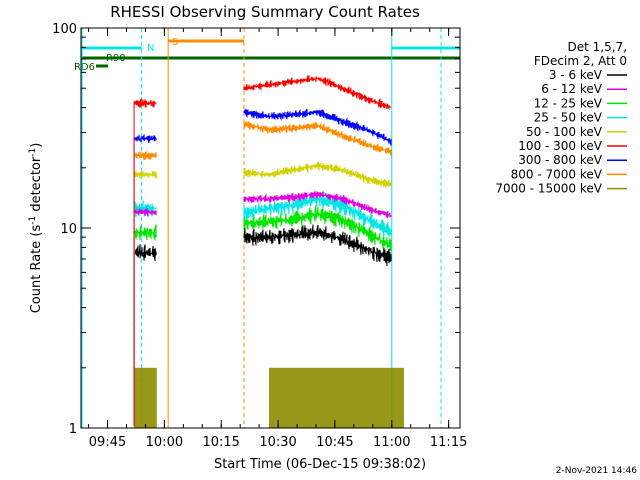  I want to click on y-axis-label: Count Rate (s-1 detector-1), so click(36, 228).